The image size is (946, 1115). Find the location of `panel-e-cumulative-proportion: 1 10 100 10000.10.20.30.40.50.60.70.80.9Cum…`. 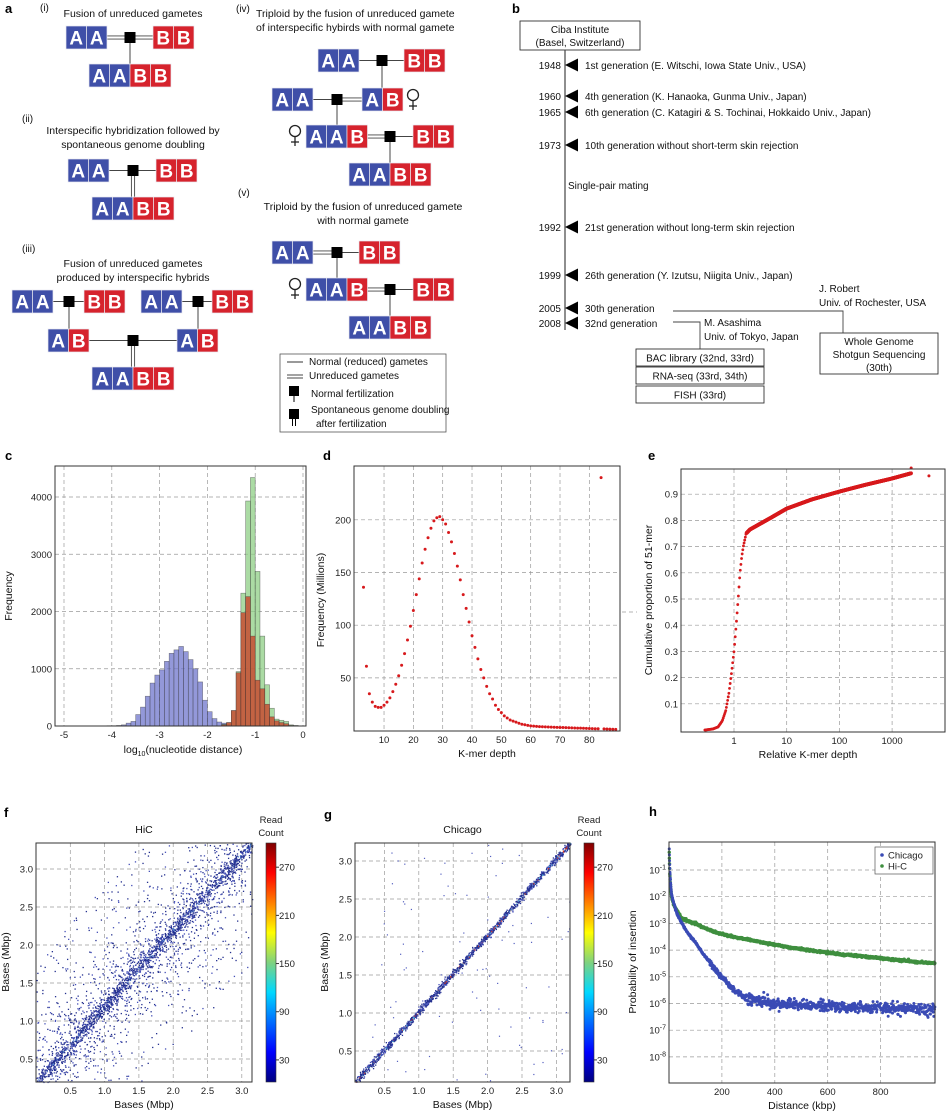

panel-e-cumulative-proportion: 1 10 100 10000.10.20.30.40.50.60.70.80.9Cum… is located at coordinates (794, 613).